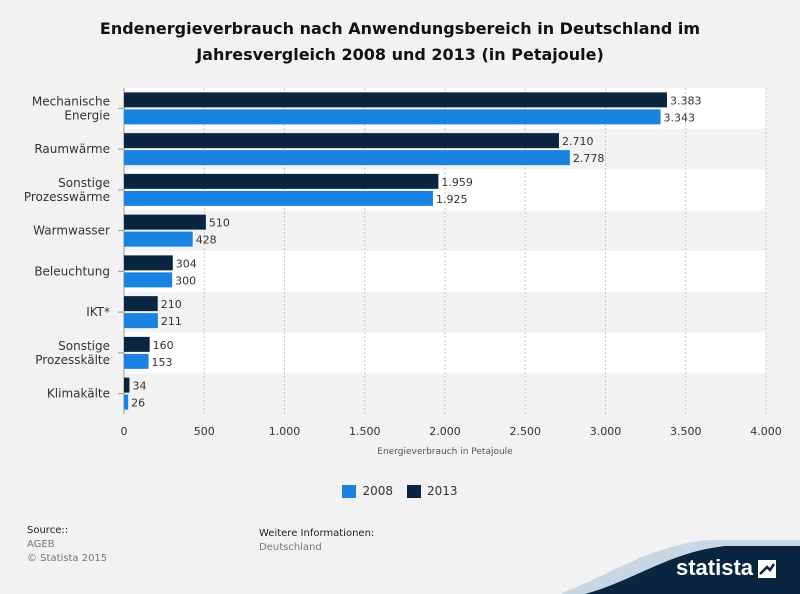 The height and width of the screenshot is (594, 800). I want to click on value-label-2008: 26, so click(138, 403).